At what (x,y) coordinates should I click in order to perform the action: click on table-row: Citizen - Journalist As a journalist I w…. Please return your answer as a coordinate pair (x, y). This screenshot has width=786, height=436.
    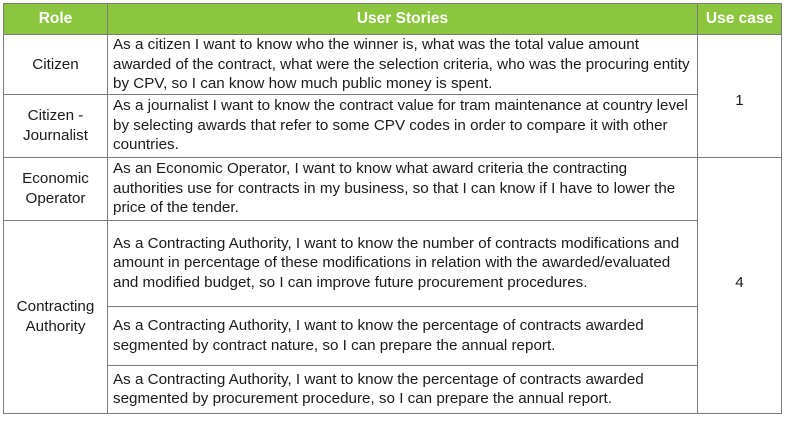
    Looking at the image, I should click on (392, 125).